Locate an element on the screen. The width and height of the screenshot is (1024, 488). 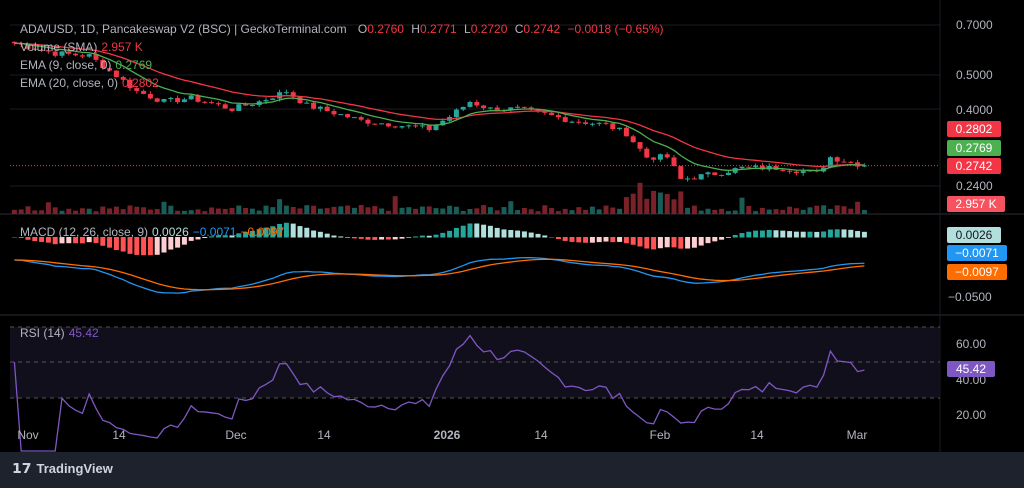
macd-value: −0.0071 is located at coordinates (214, 232).